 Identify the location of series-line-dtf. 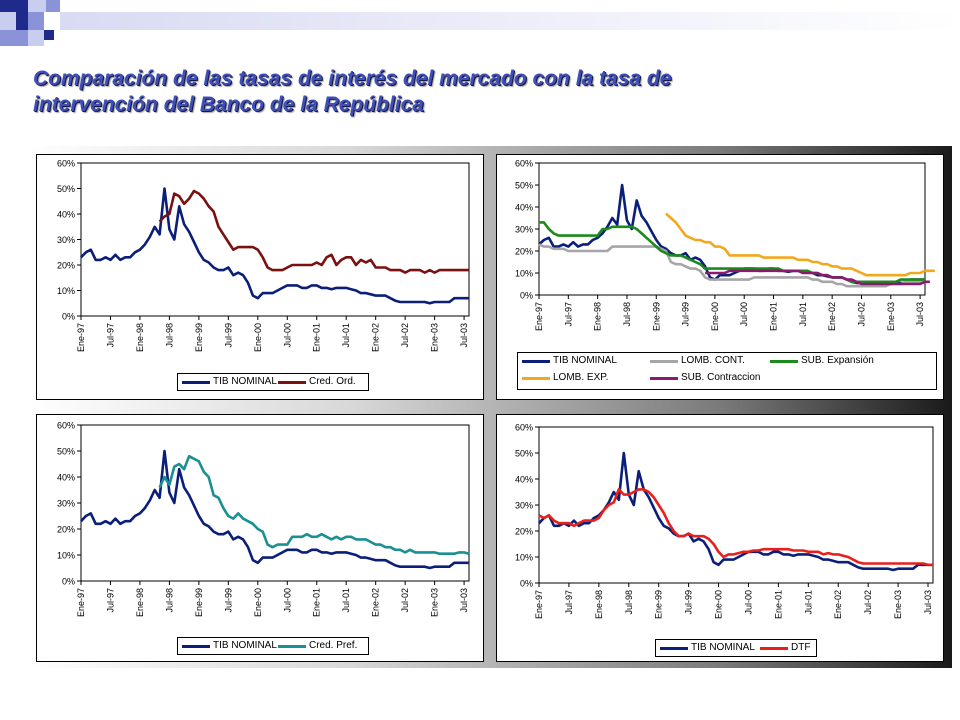
(735, 527).